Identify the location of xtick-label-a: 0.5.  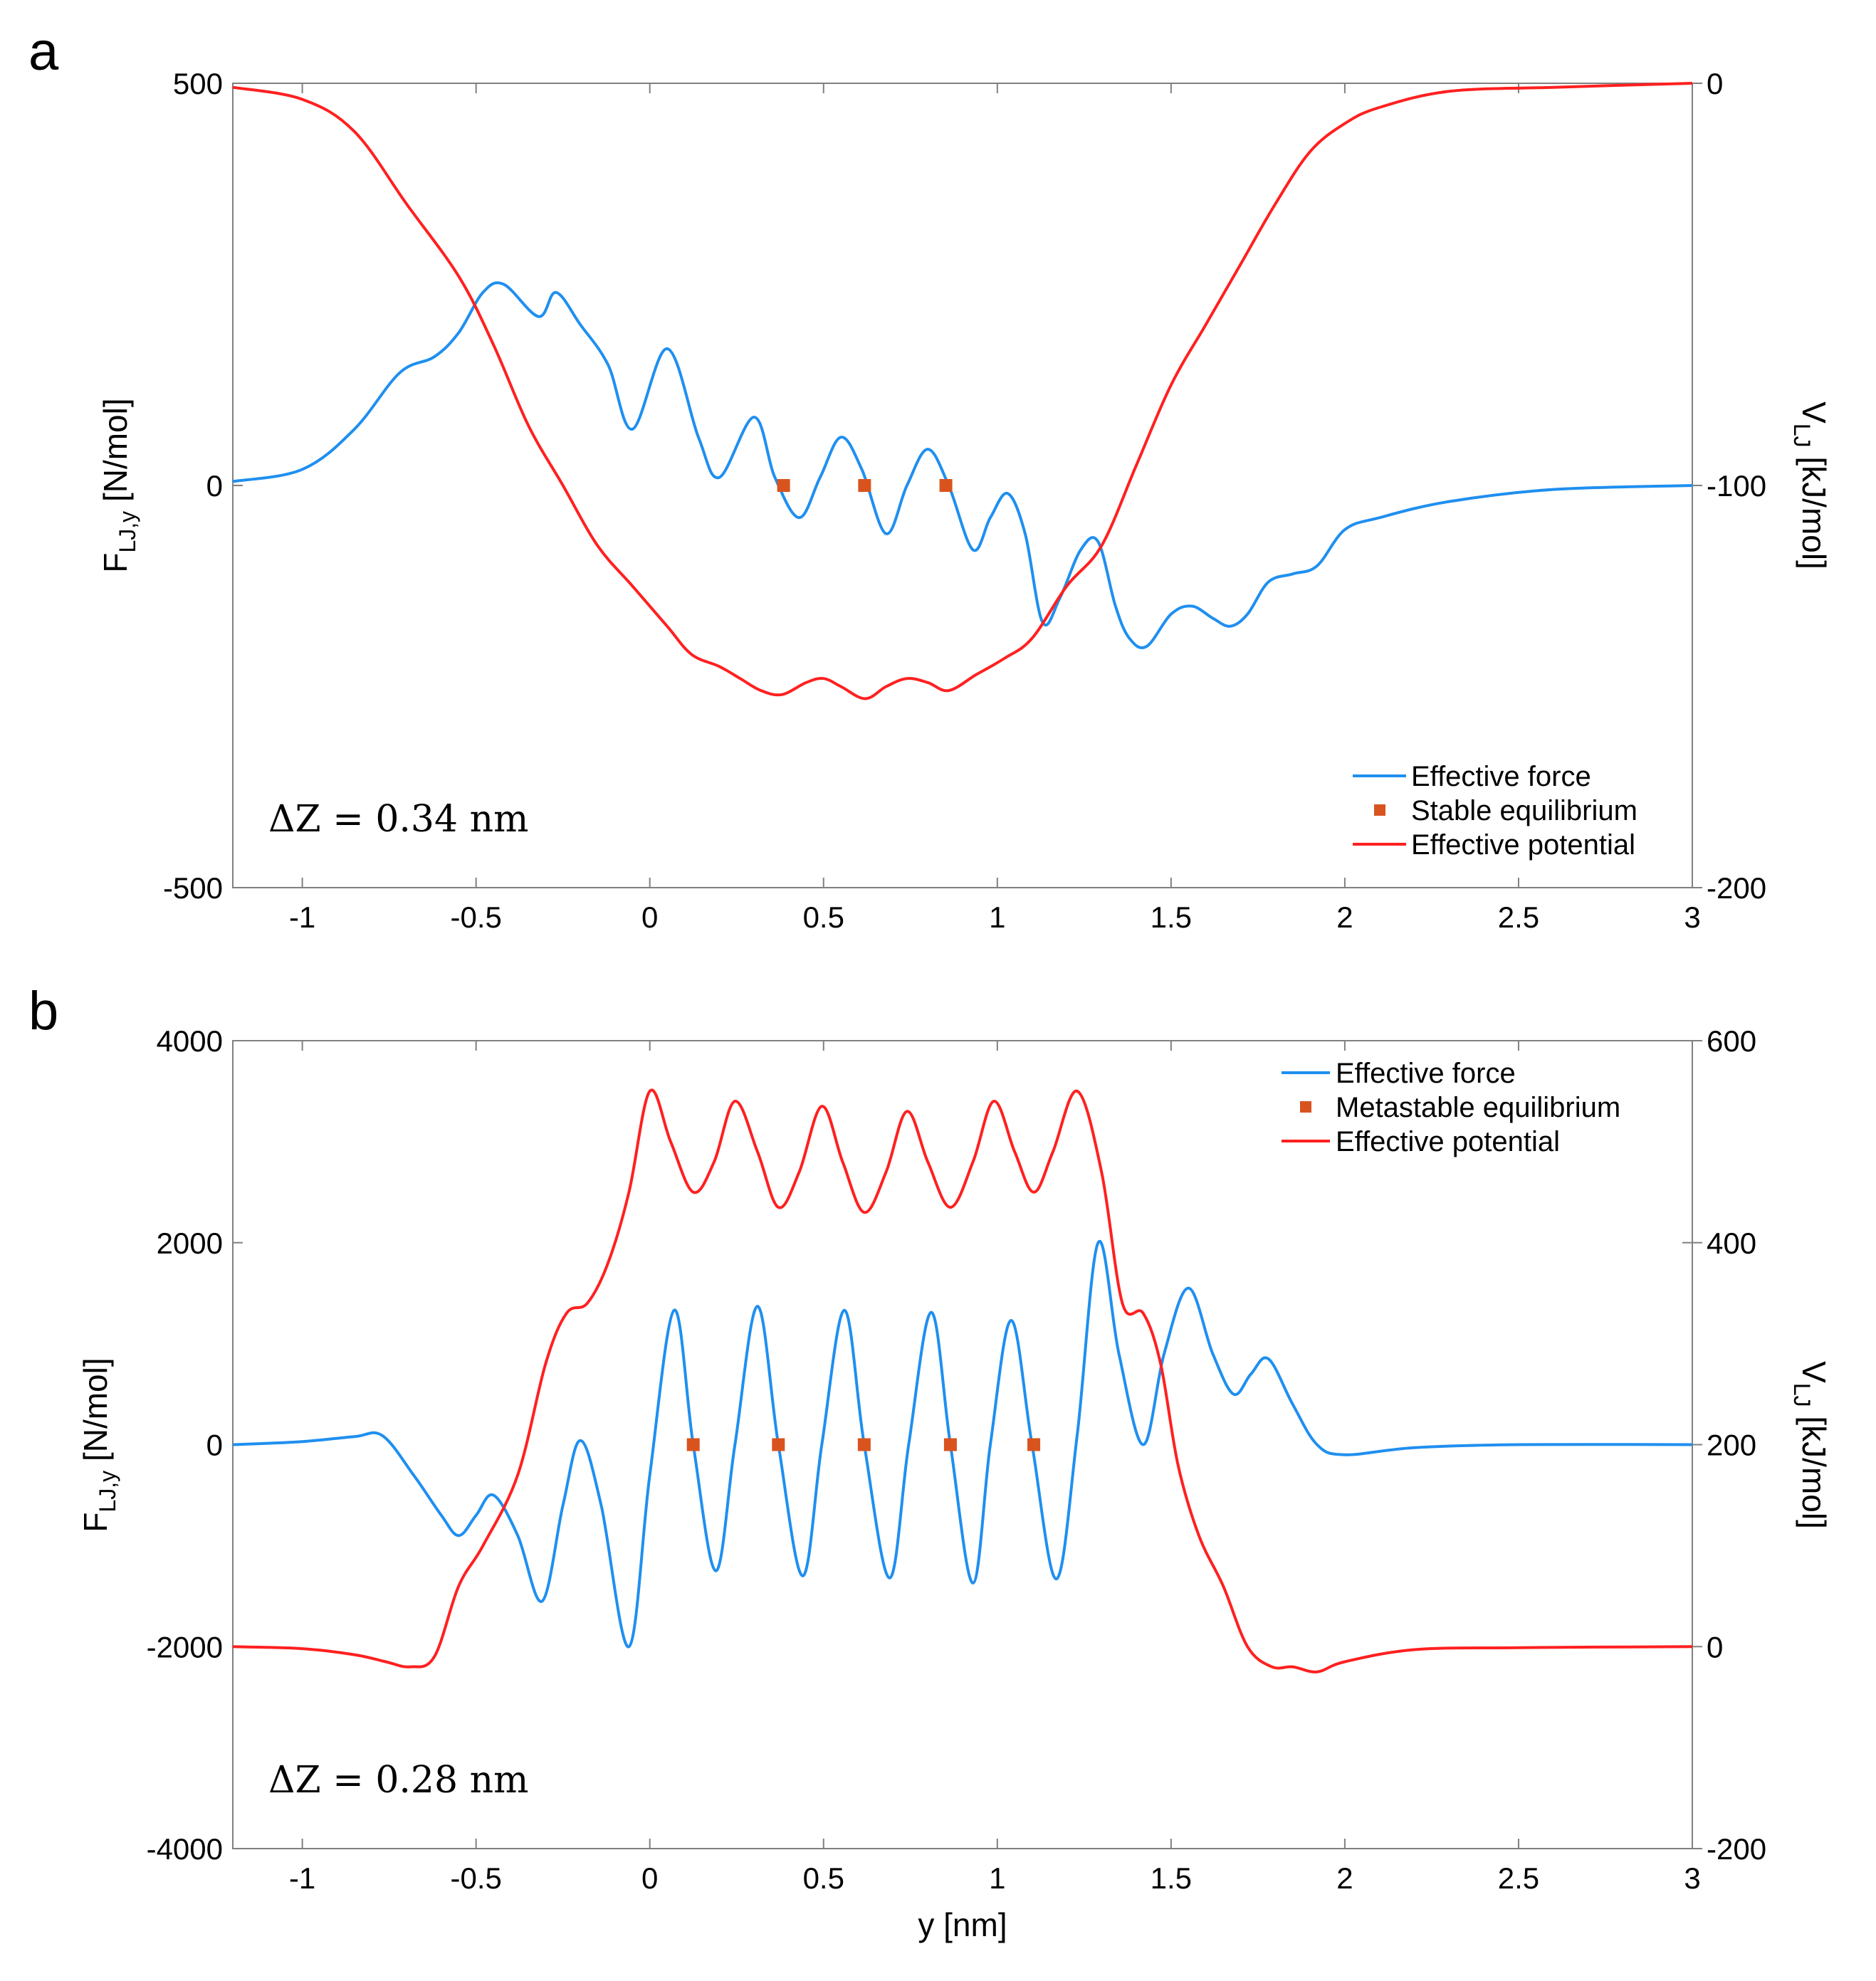
(823, 917).